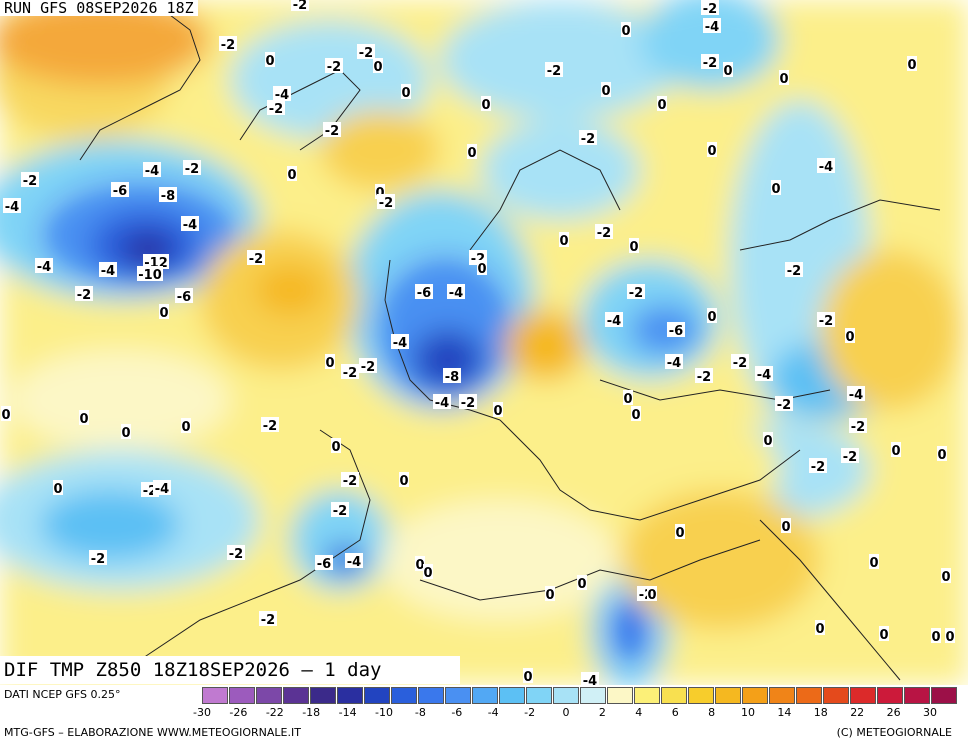  Describe the element at coordinates (820, 712) in the screenshot. I see `legend-tick: 18` at that location.